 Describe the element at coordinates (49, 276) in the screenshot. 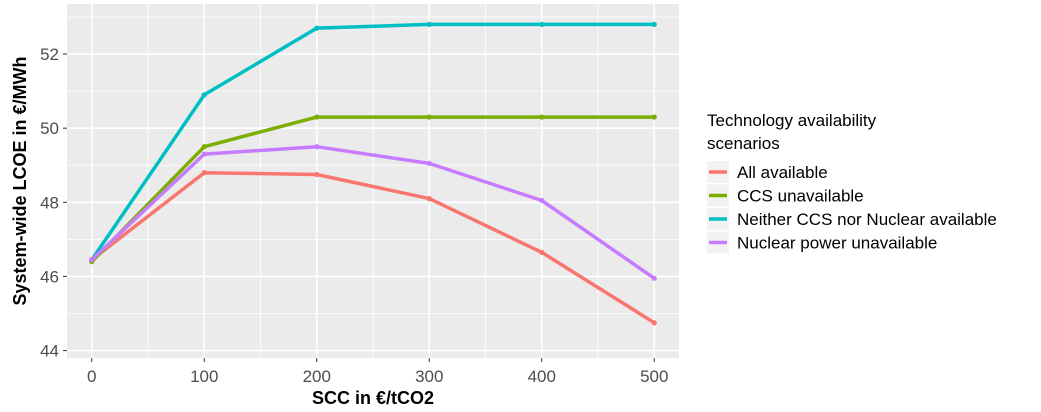

I see `y-tick-label: 46` at that location.